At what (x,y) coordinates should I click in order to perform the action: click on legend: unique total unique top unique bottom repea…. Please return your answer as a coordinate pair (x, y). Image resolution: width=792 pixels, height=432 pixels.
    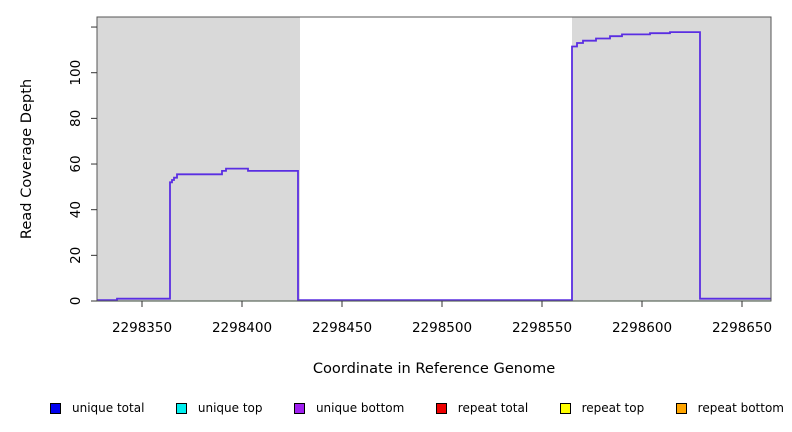
    Looking at the image, I should click on (417, 408).